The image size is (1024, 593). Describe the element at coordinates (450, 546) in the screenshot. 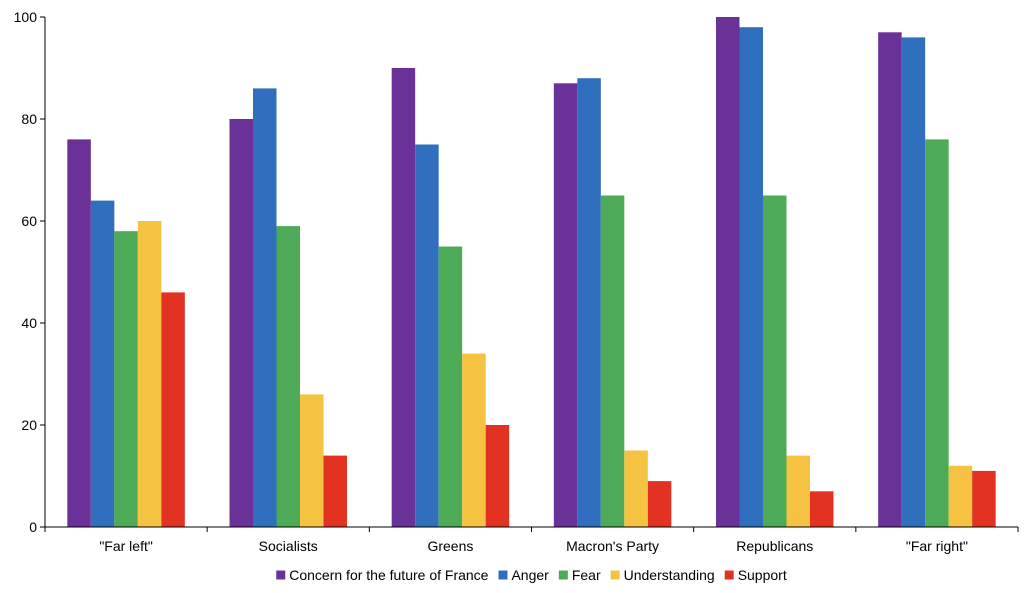

I see `x-category-label: Greens` at that location.